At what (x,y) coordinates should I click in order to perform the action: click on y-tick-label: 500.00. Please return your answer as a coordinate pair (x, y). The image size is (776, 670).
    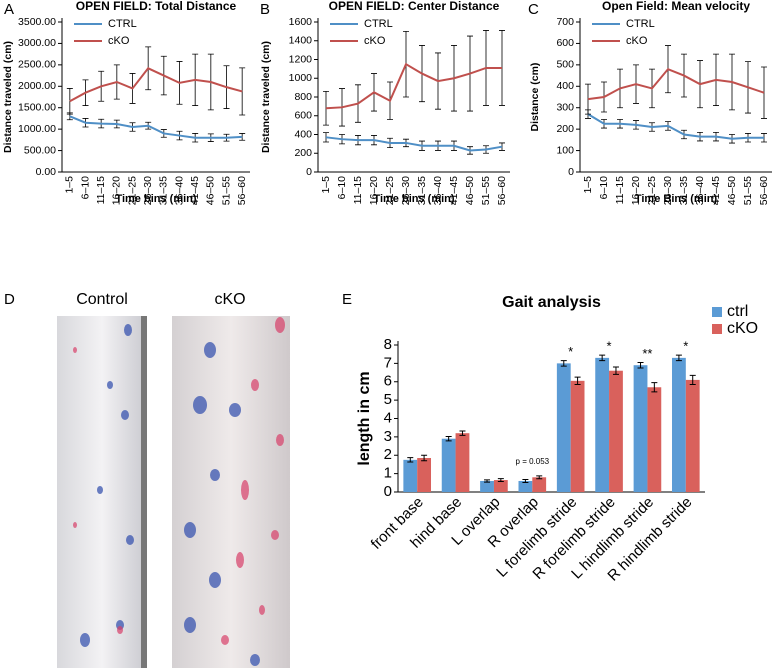
    Looking at the image, I should click on (40, 150).